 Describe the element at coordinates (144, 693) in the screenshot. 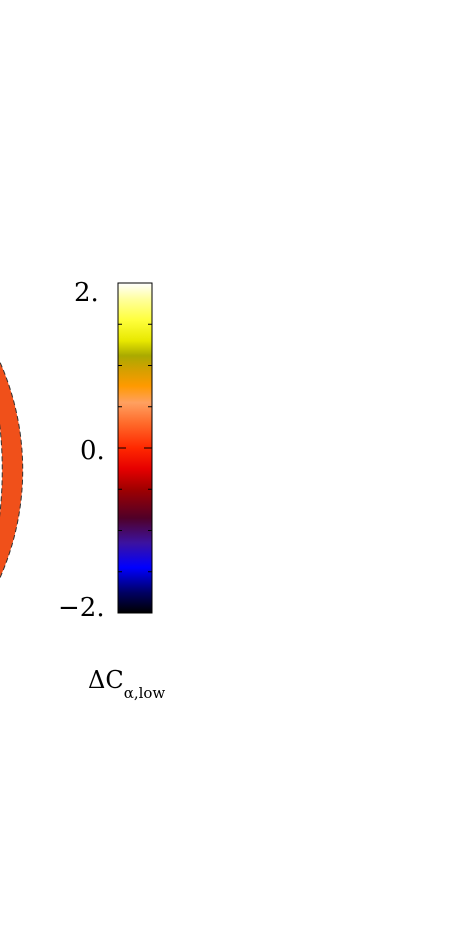

I see `quantity-subscript: α,low` at that location.